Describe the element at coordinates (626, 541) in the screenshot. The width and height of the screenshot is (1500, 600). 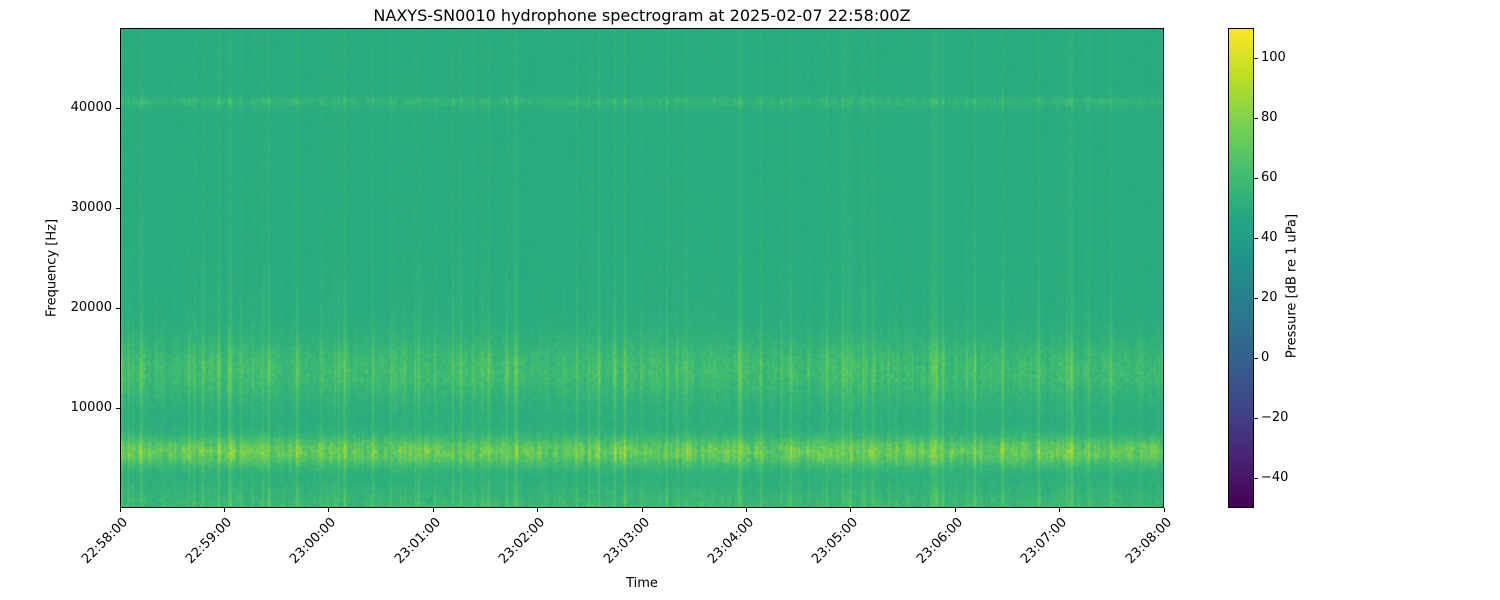
I see `x-tick-label: 23:03:00` at that location.